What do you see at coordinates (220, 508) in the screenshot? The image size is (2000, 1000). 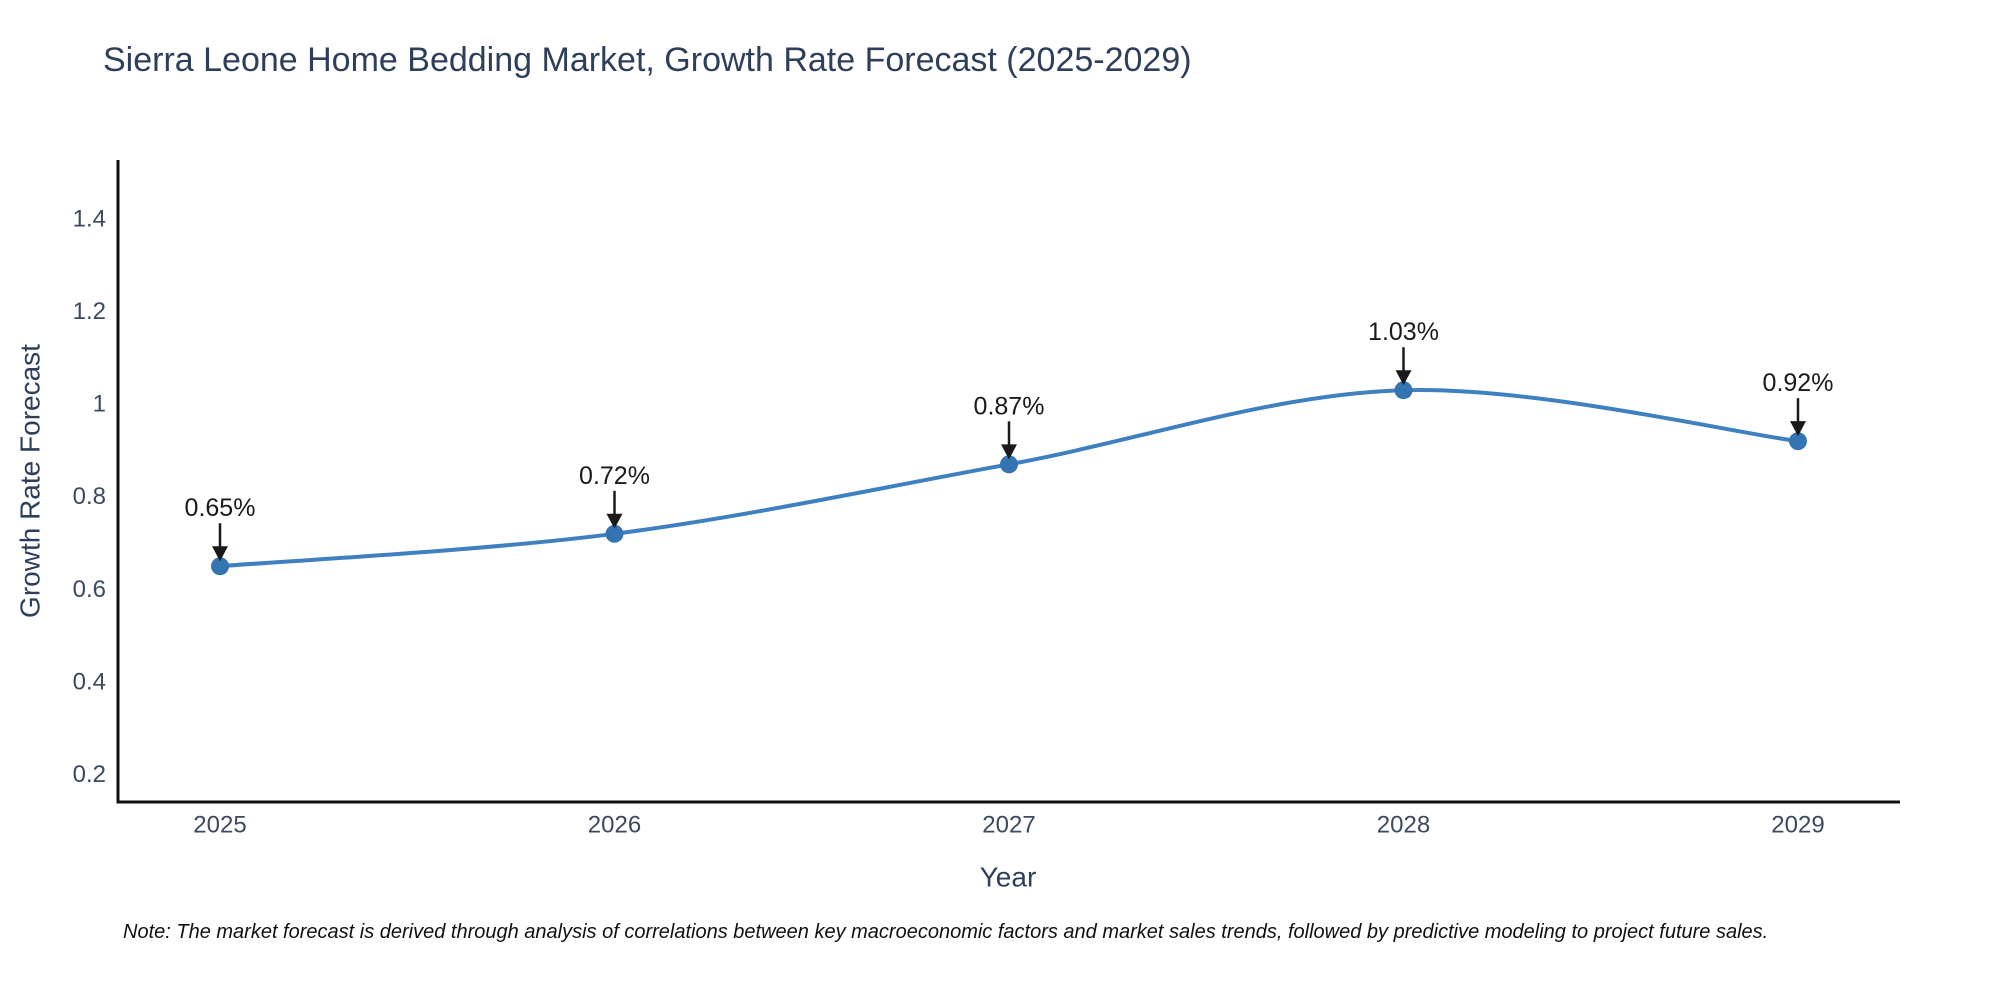 I see `annotation-label: 0.65%` at bounding box center [220, 508].